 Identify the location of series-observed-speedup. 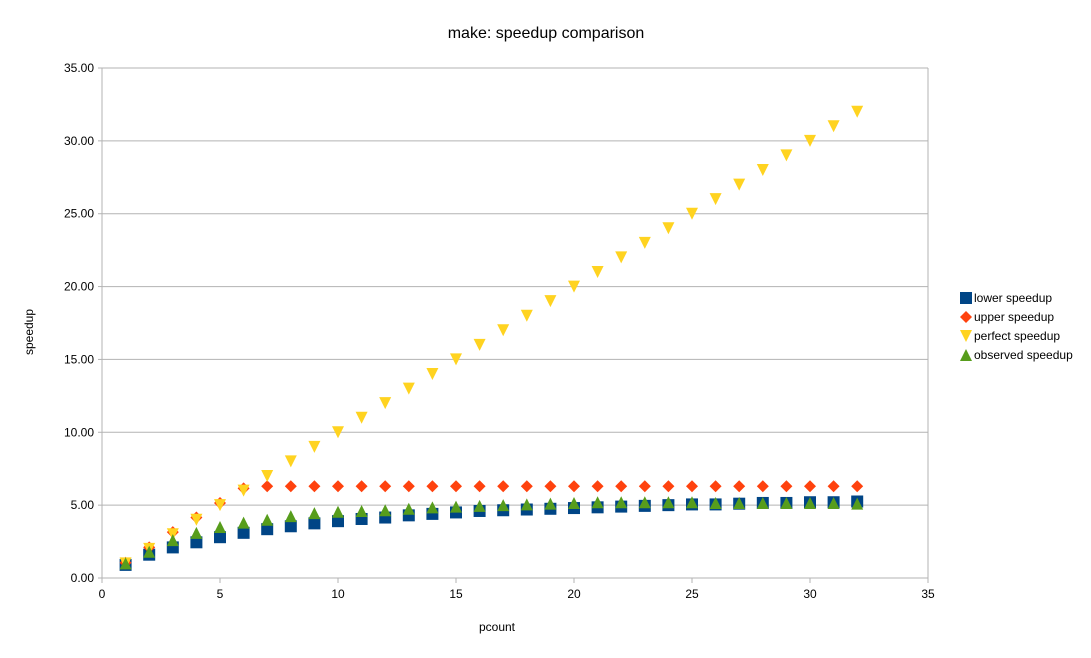
(491, 533).